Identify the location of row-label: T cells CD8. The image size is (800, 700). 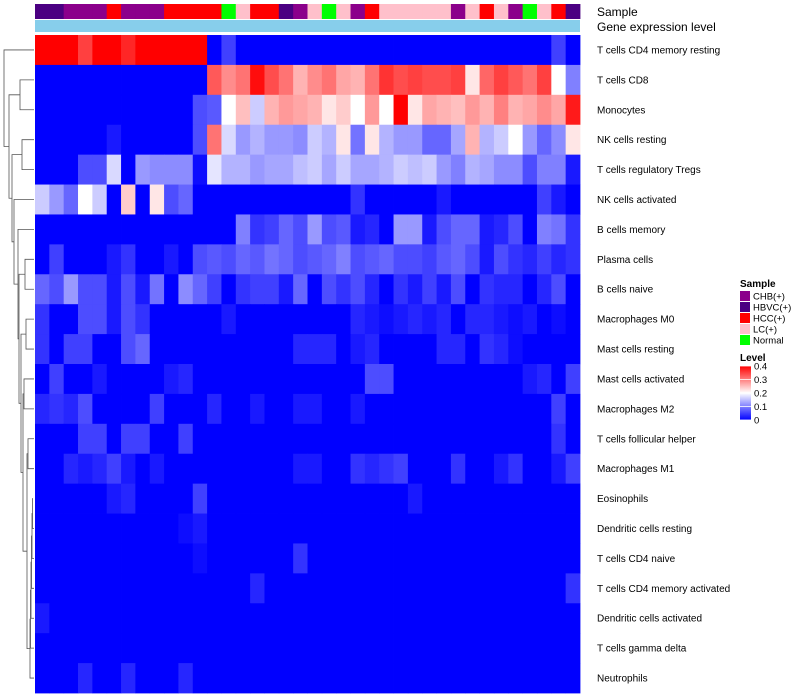
(623, 80).